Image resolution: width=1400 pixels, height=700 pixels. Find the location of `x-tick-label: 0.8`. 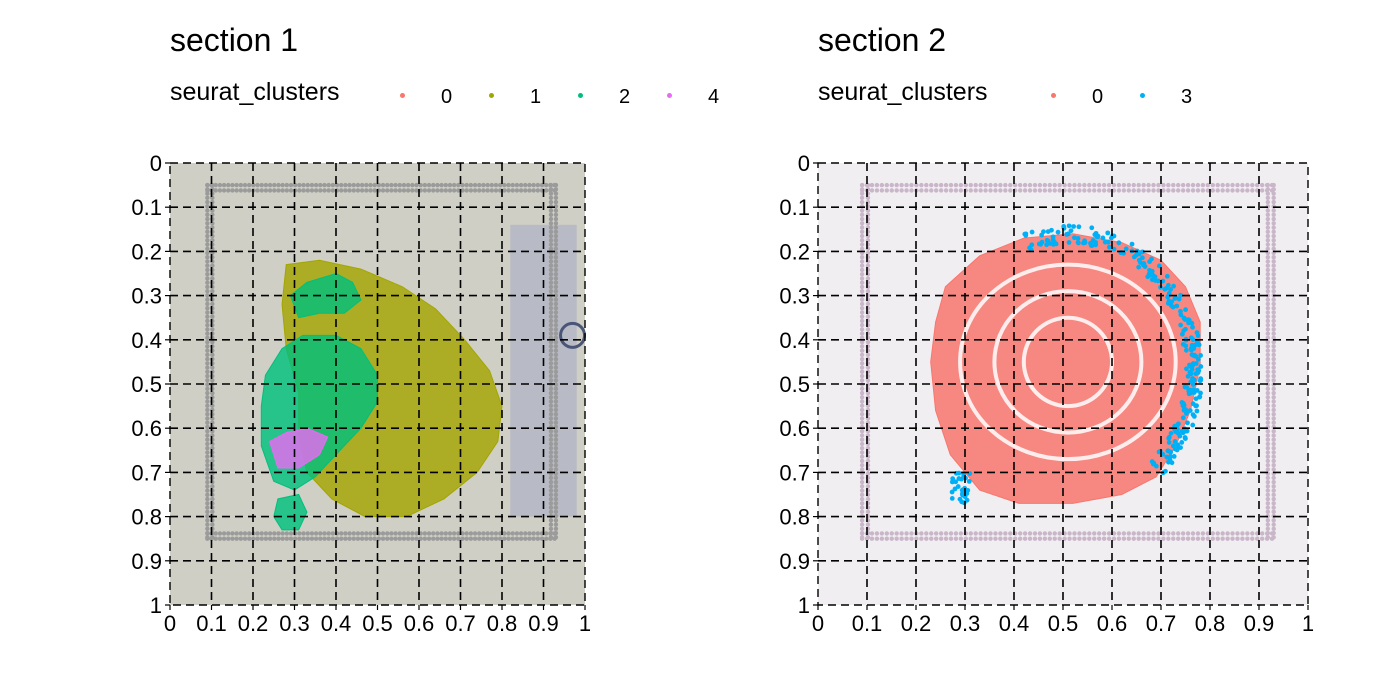

x-tick-label: 0.8 is located at coordinates (1210, 623).